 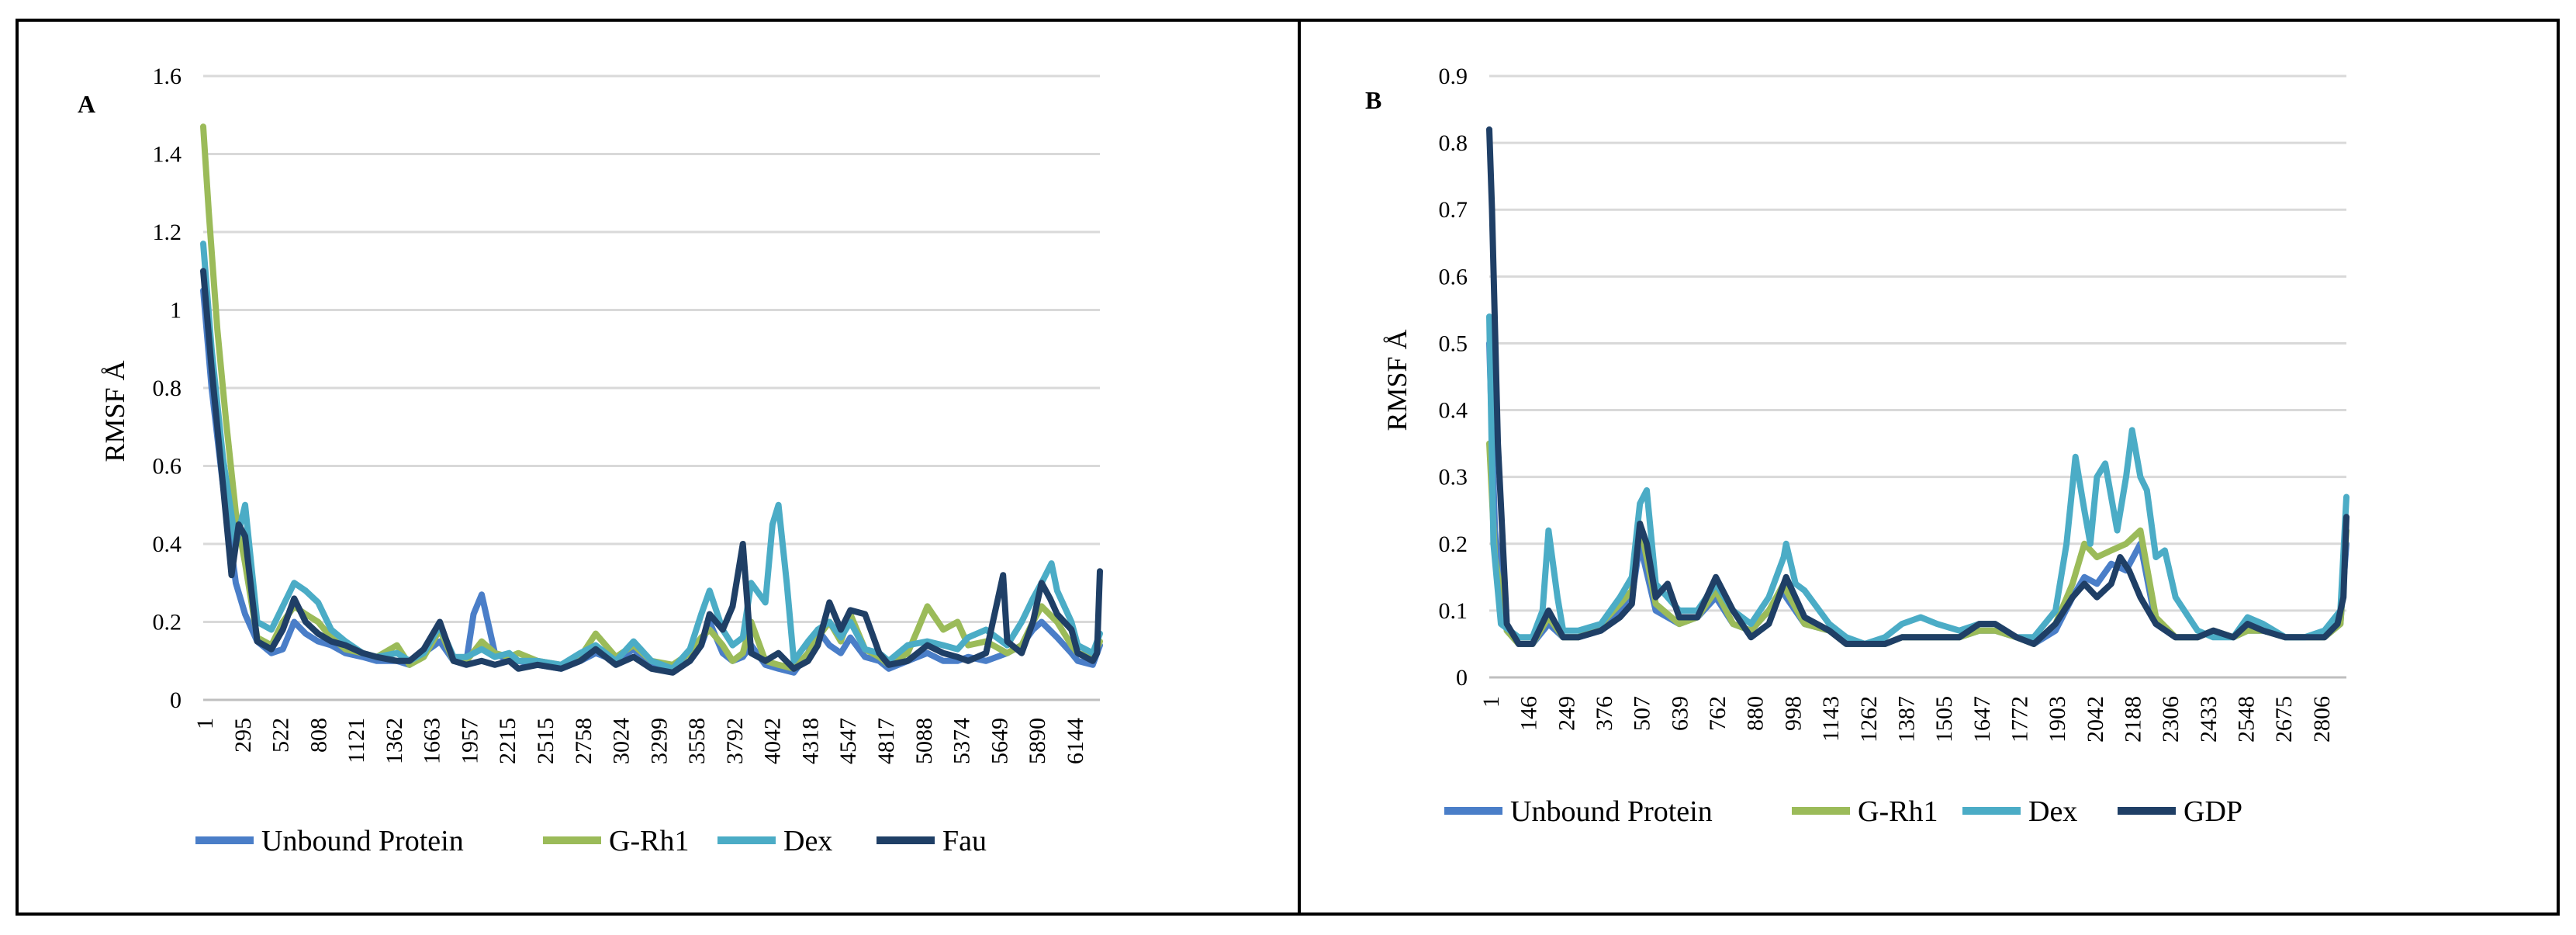 What do you see at coordinates (1566, 714) in the screenshot?
I see `x-tick-label: 249` at bounding box center [1566, 714].